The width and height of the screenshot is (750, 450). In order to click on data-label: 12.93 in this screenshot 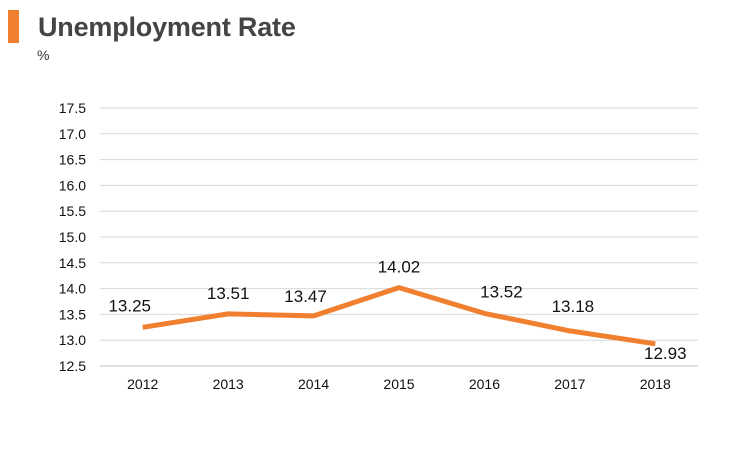, I will do `click(665, 353)`.